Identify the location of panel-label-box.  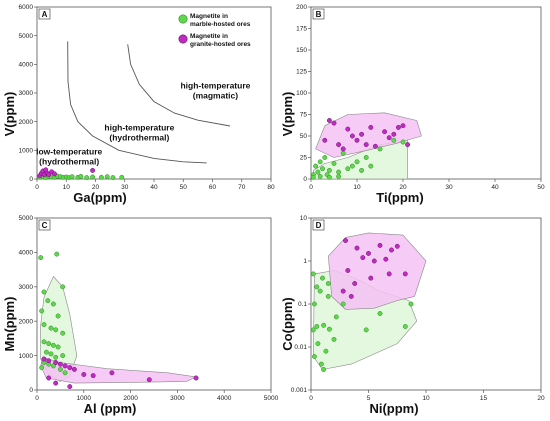
(318, 225).